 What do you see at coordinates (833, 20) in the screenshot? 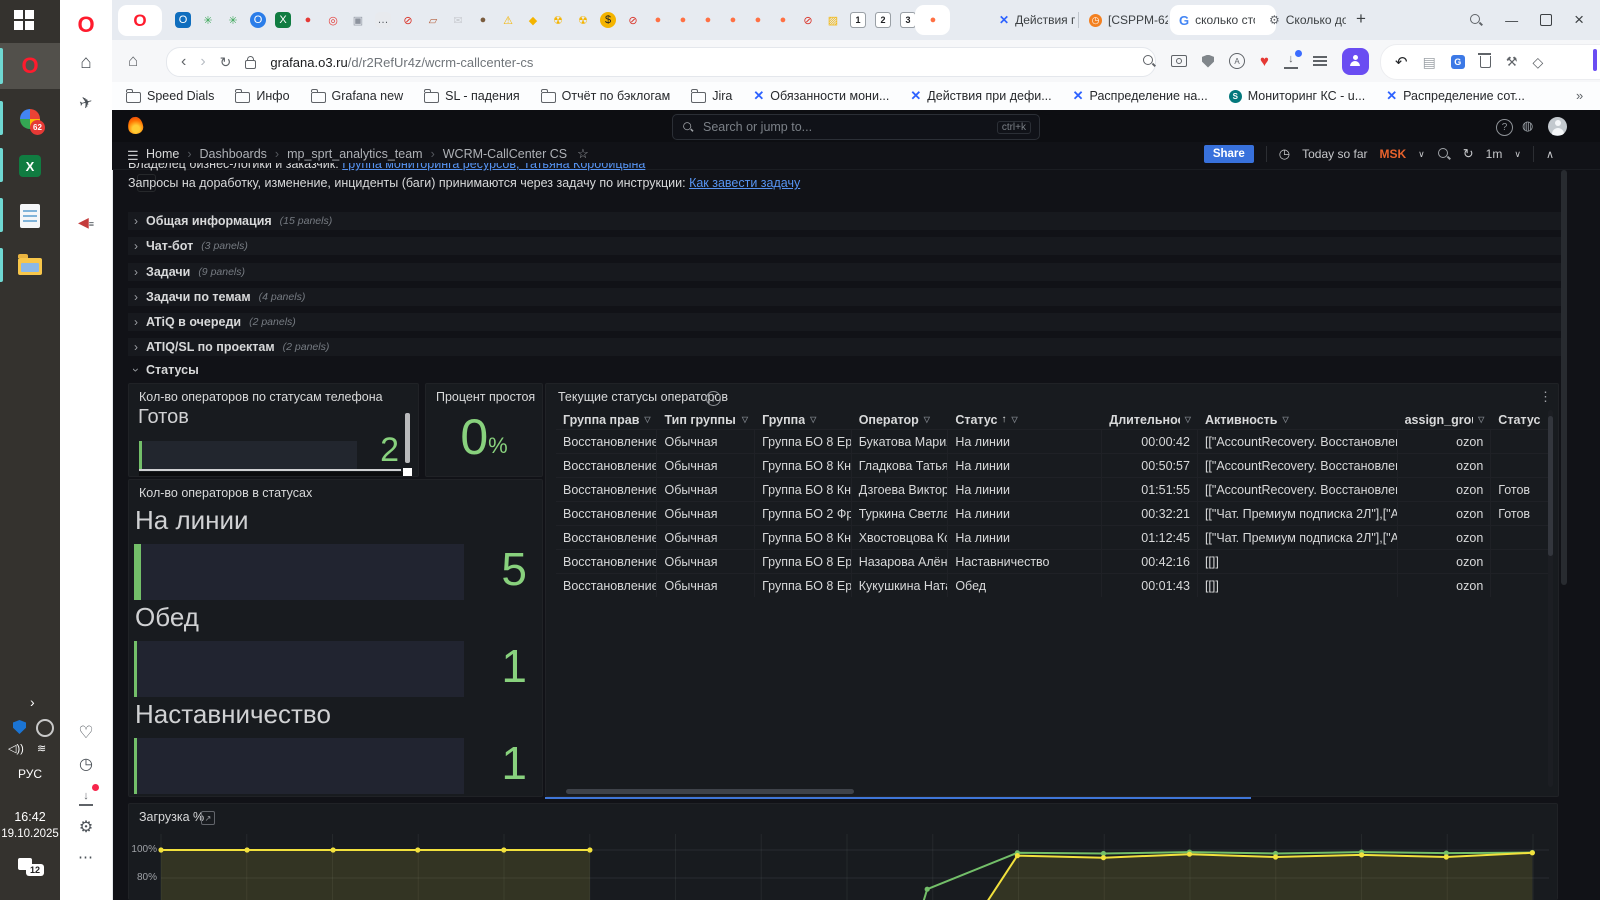
I see `pinned-tab: ▨` at bounding box center [833, 20].